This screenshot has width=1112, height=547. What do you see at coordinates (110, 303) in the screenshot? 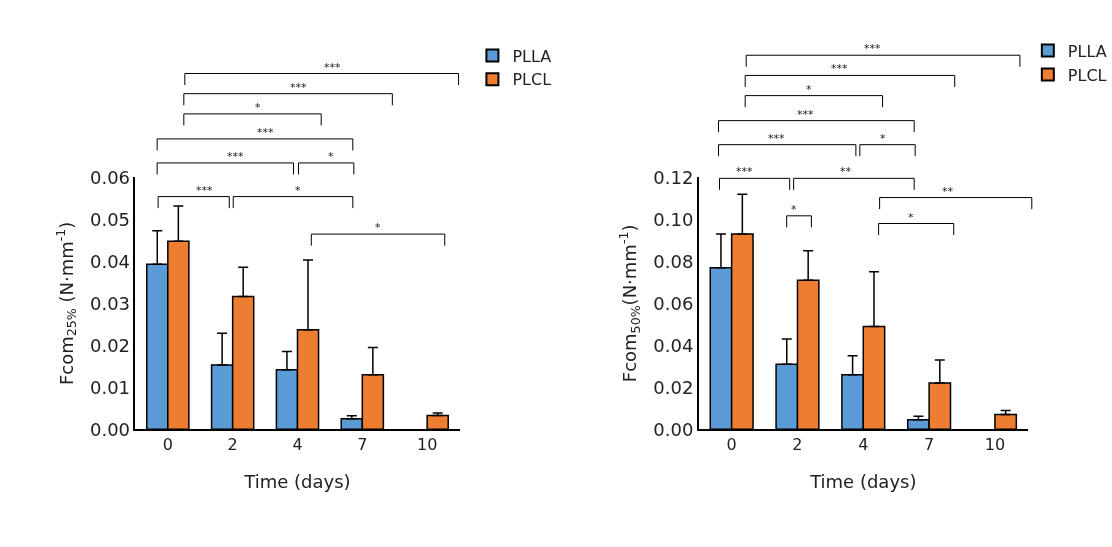
I see `y-tick-label: 0.03` at bounding box center [110, 303].